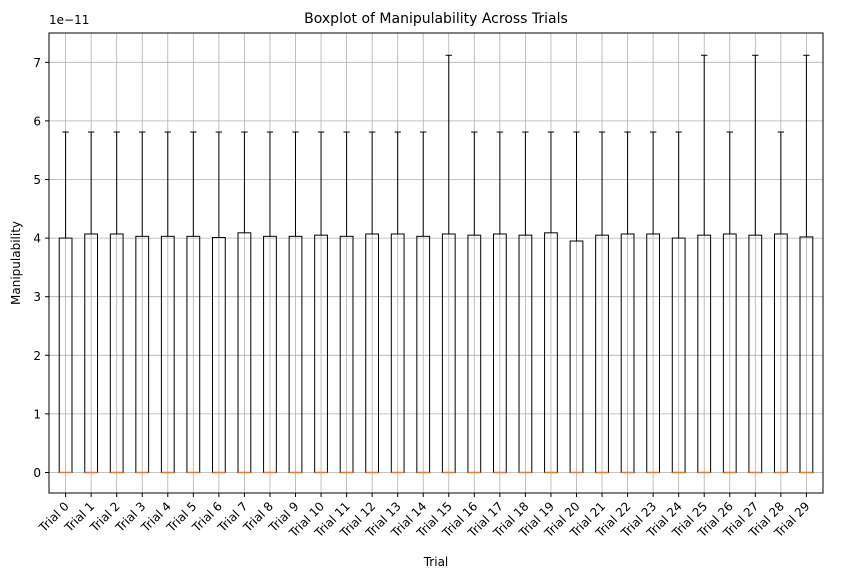  What do you see at coordinates (41, 268) in the screenshot?
I see `y-ticks: 0 1 2 3 4 5 6 7` at bounding box center [41, 268].